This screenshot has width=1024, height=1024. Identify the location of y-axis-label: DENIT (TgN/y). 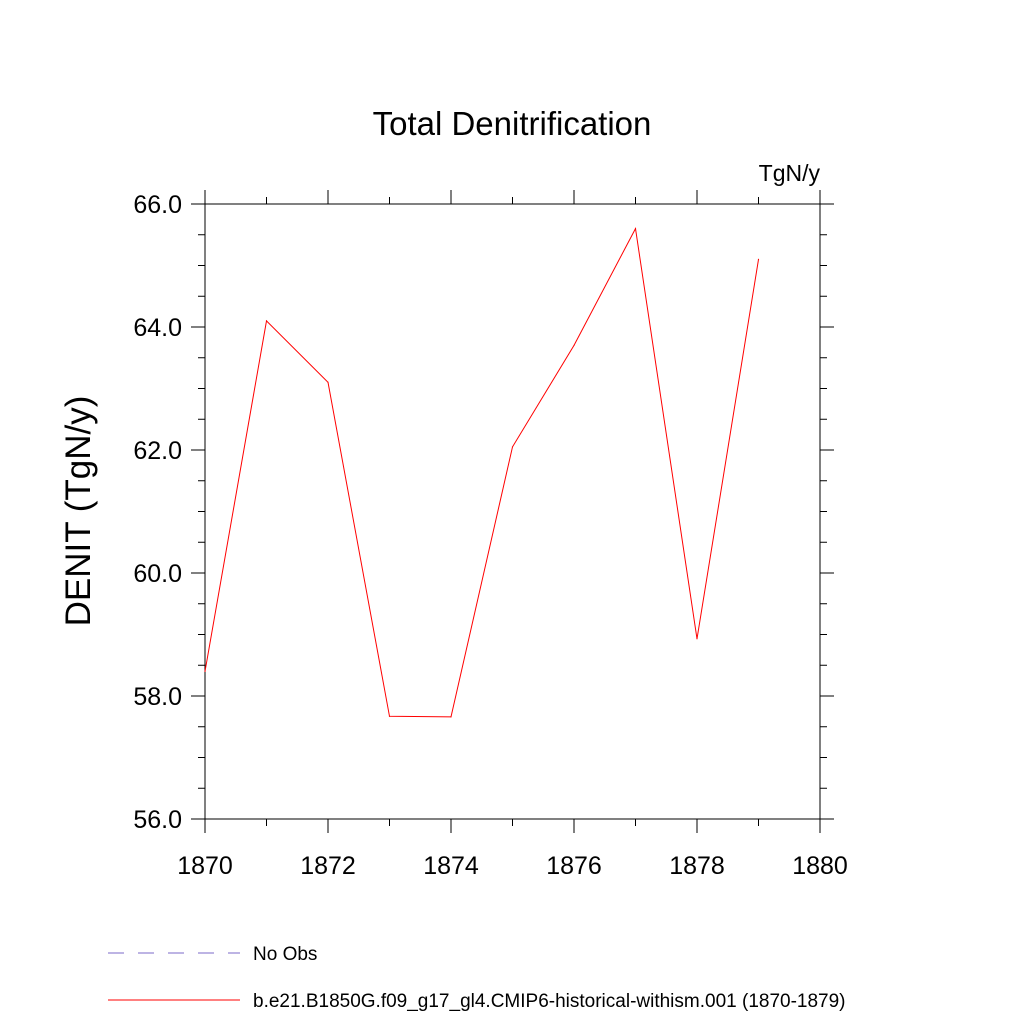
(78, 511).